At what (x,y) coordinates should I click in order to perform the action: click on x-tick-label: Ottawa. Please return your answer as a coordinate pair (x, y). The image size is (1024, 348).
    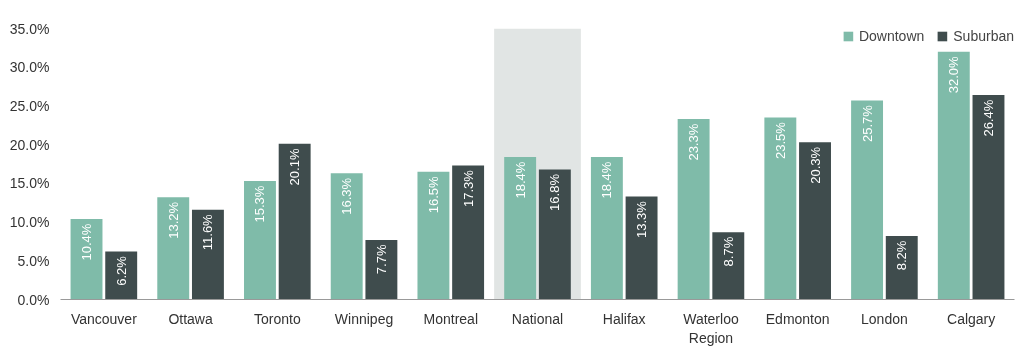
    Looking at the image, I should click on (190, 318).